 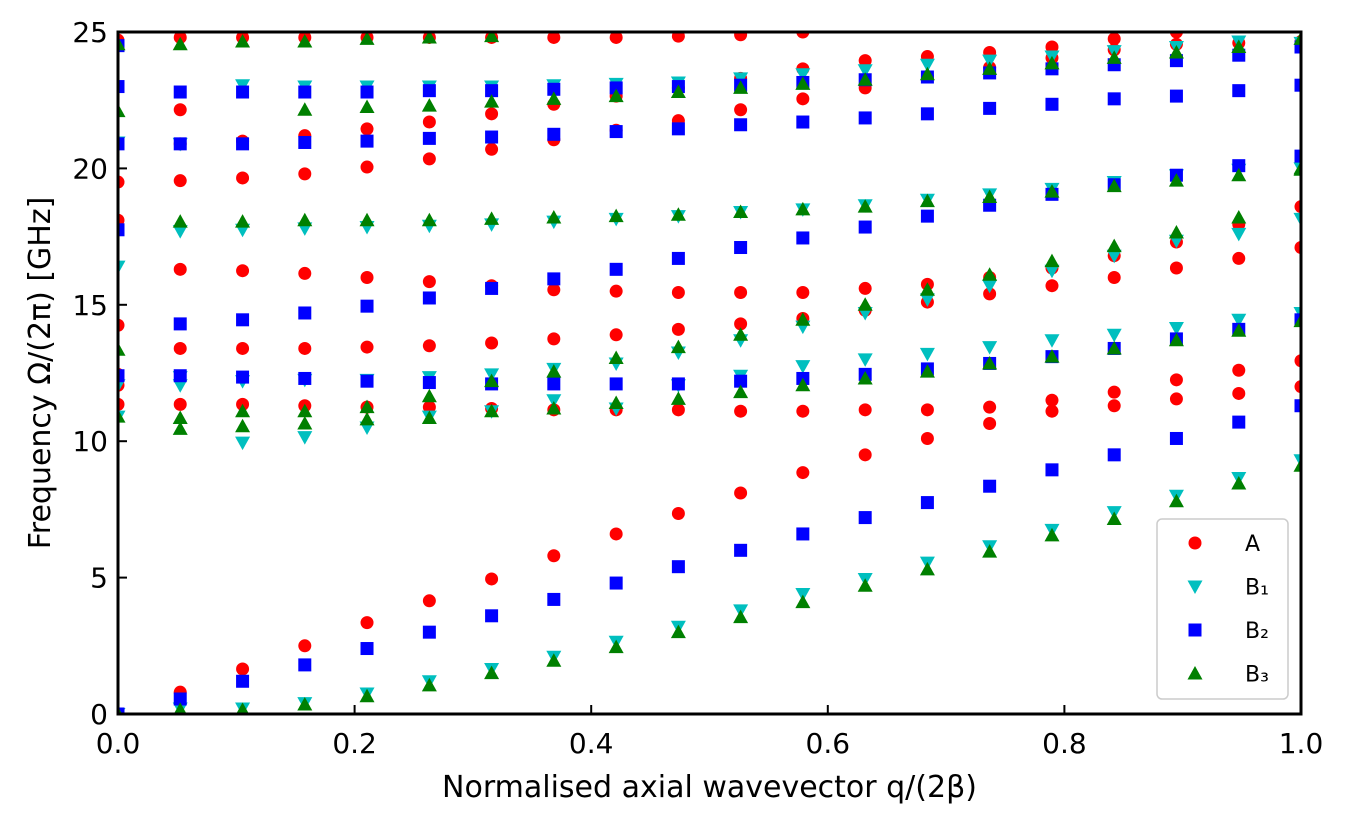 I want to click on legend-entry: B₁, so click(x=1228, y=588).